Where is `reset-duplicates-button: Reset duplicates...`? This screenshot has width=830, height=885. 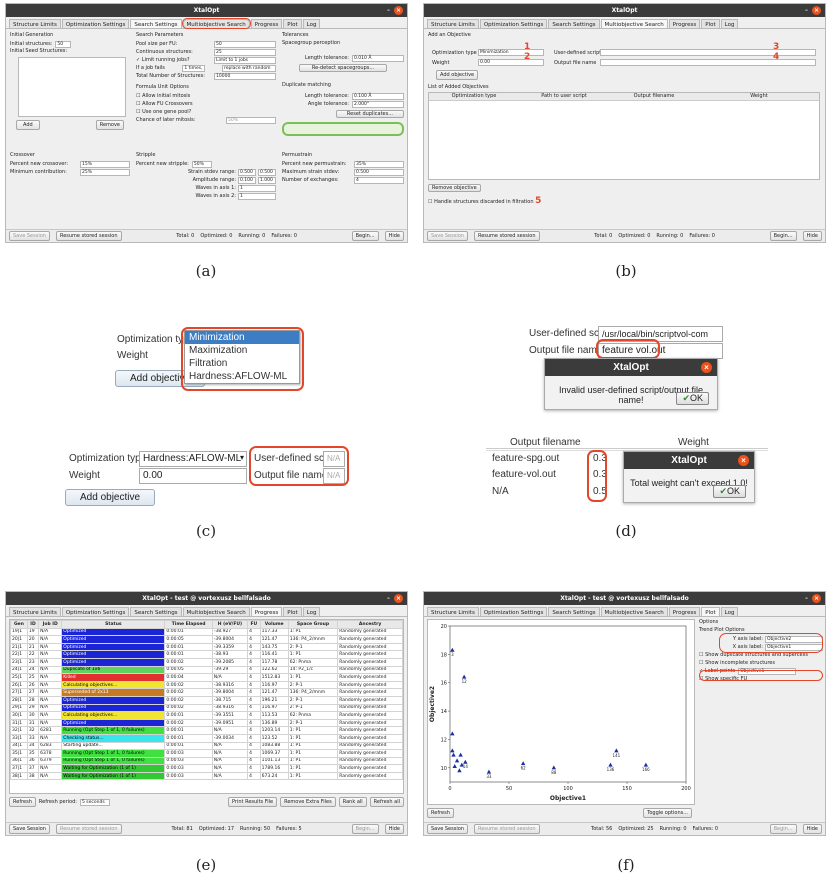 reset-duplicates-button: Reset duplicates... is located at coordinates (369, 114).